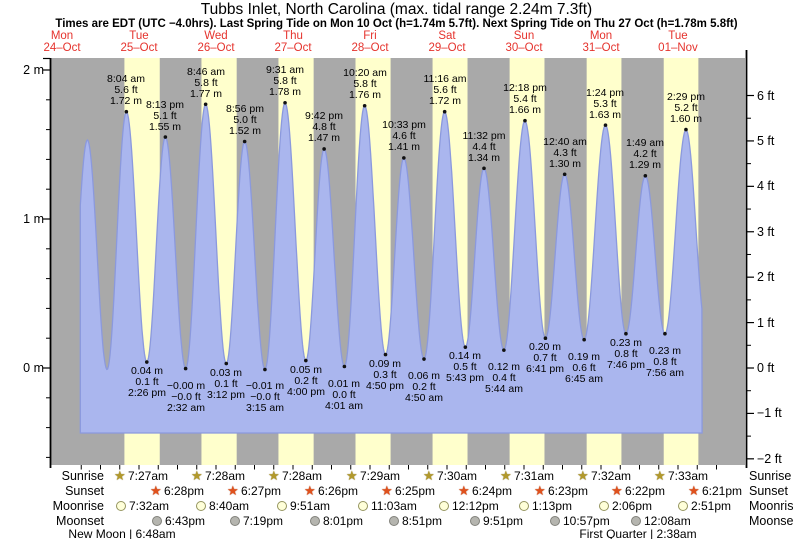 This screenshot has height=539, width=793. Describe the element at coordinates (447, 42) in the screenshot. I see `day-label: Sat 29–Oct` at that location.